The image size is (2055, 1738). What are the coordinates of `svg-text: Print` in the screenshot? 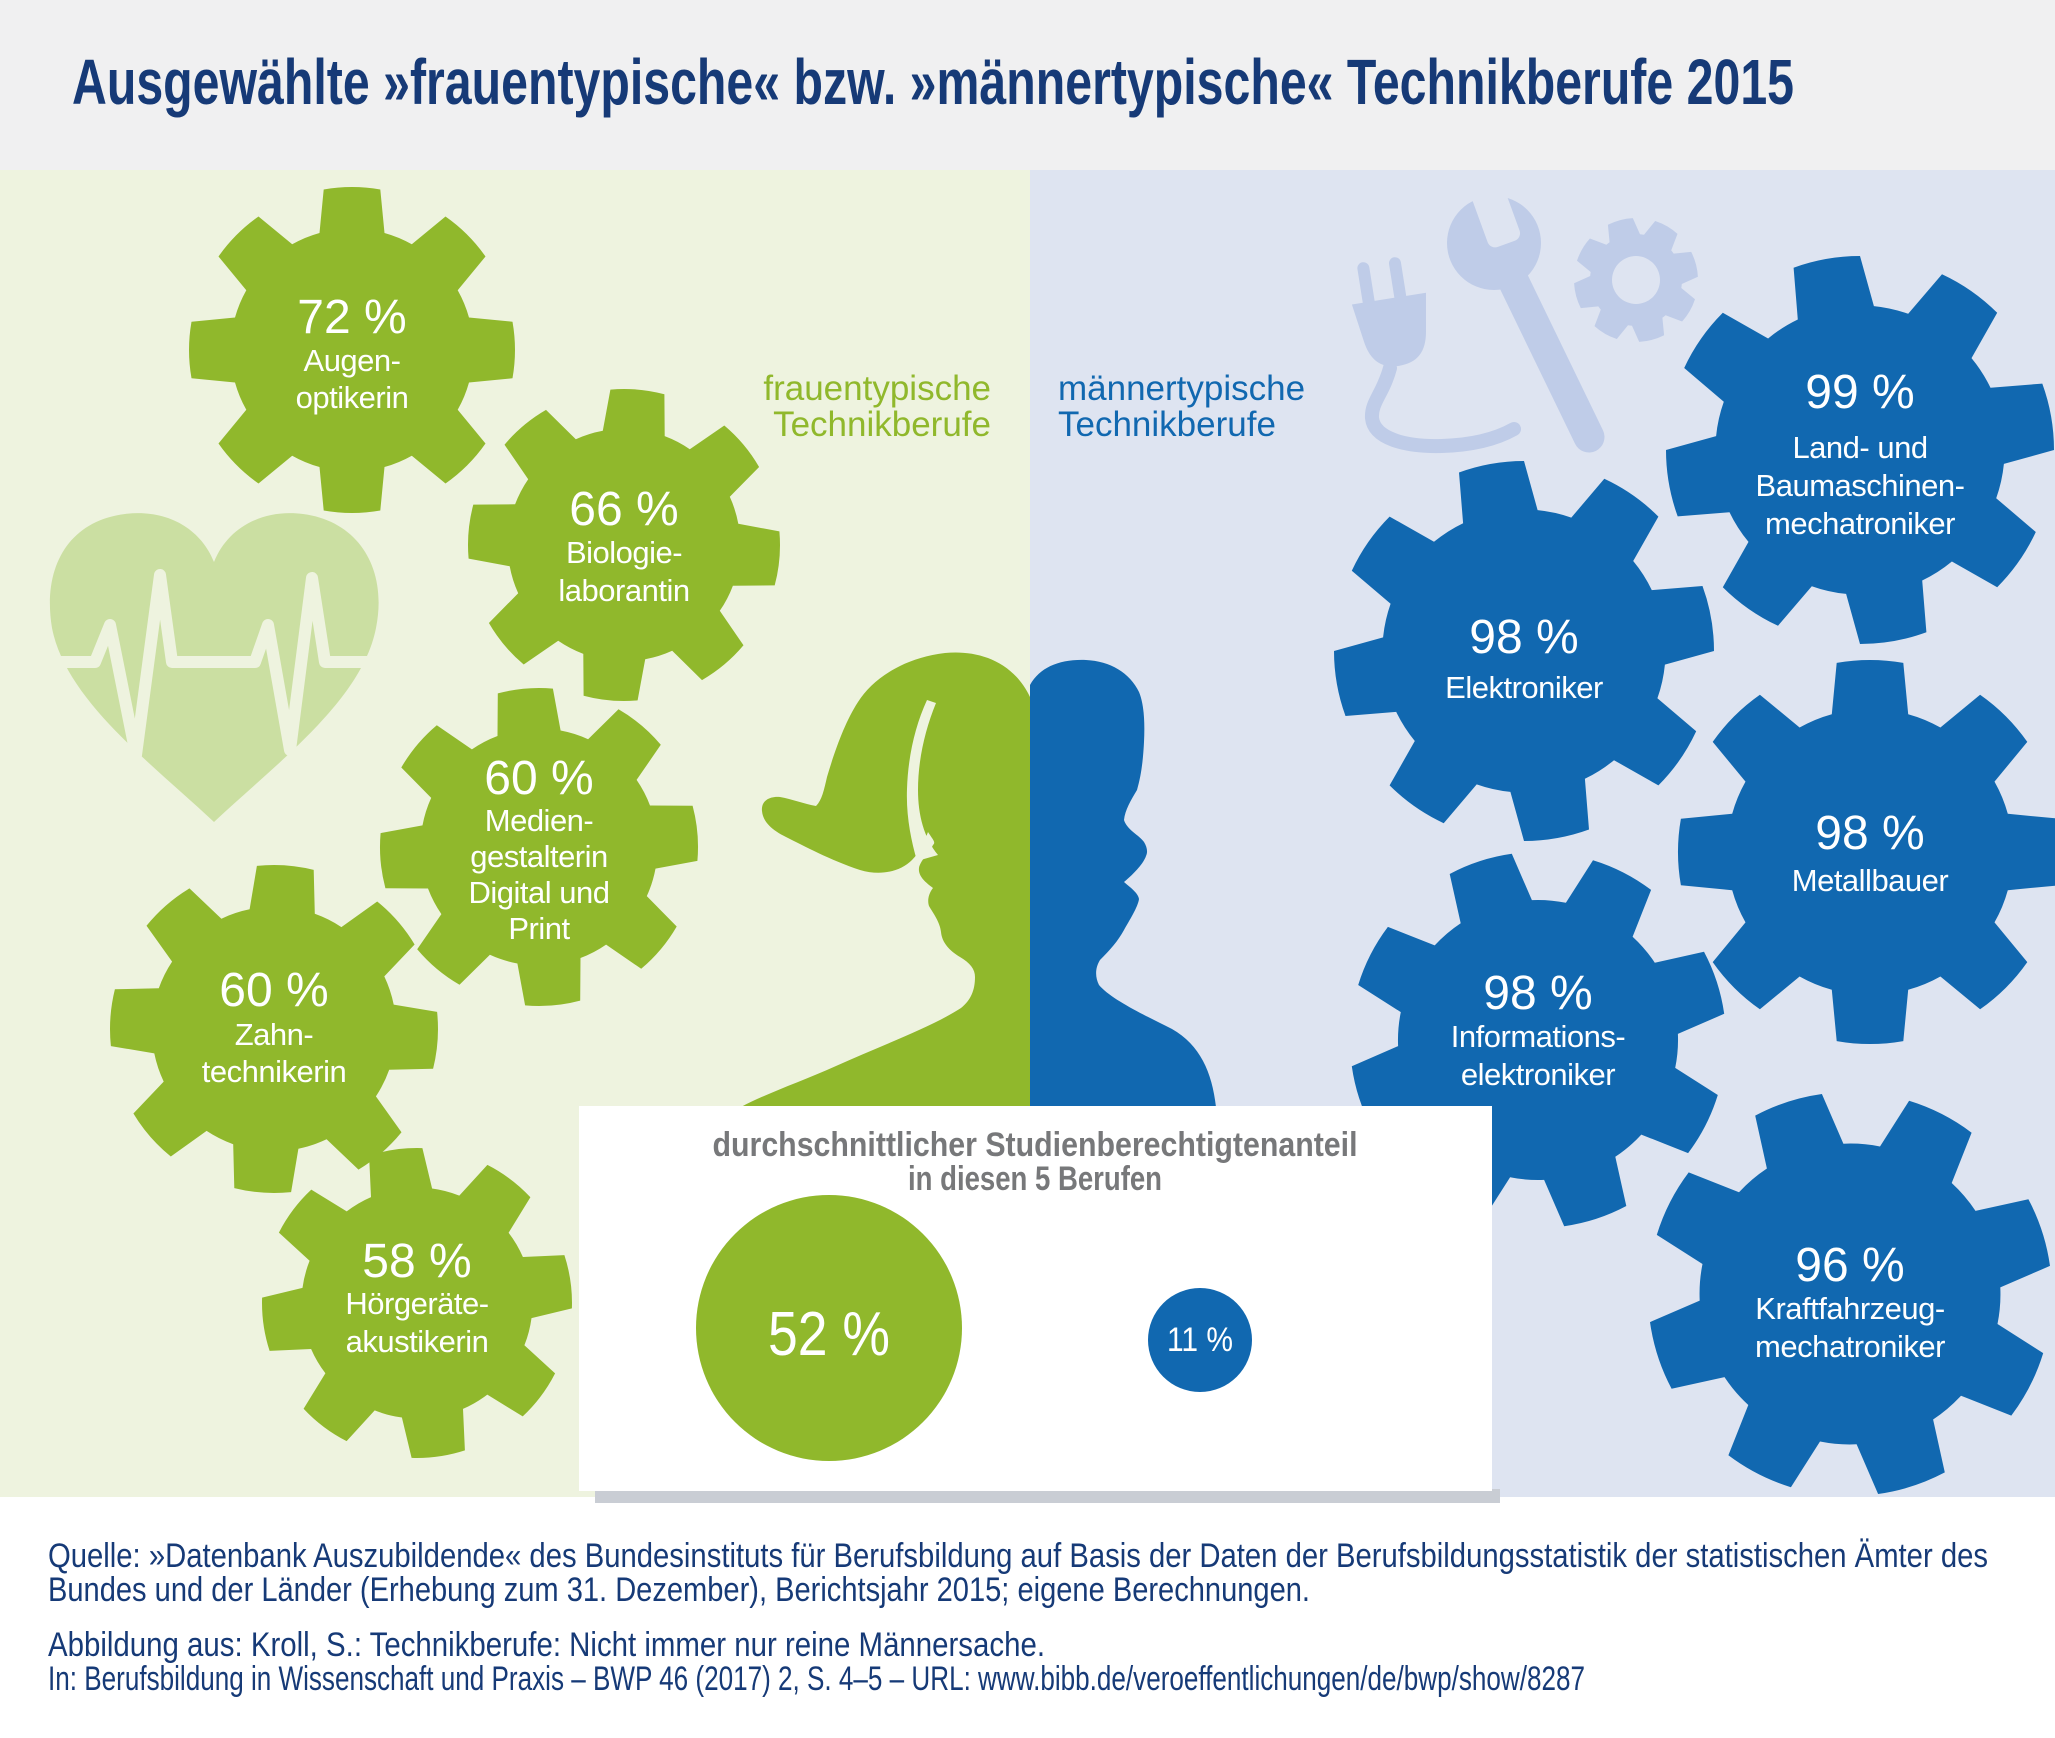 It's located at (539, 928).